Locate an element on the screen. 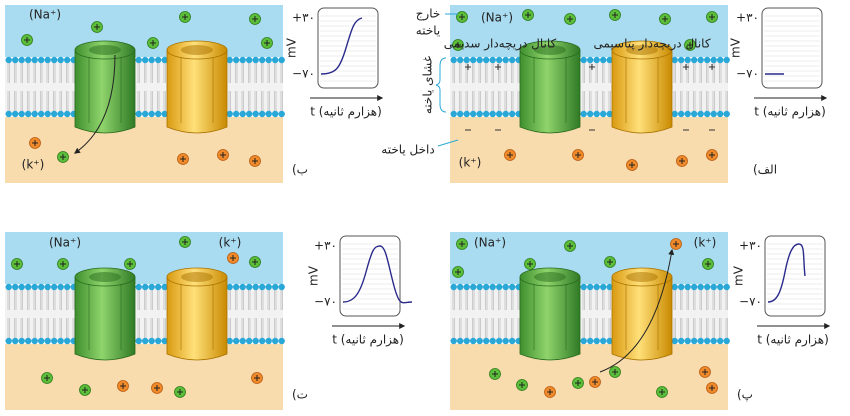 The height and width of the screenshot is (416, 850). positive-charge is located at coordinates (468, 67).